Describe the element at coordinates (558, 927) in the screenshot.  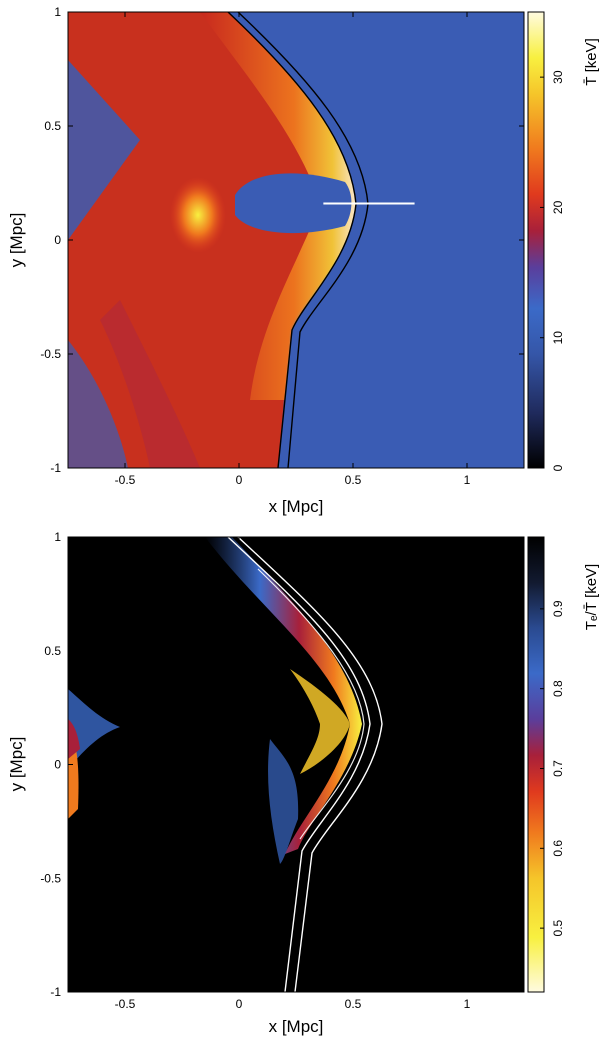
I see `colorbar-tick-label: 0.5` at that location.